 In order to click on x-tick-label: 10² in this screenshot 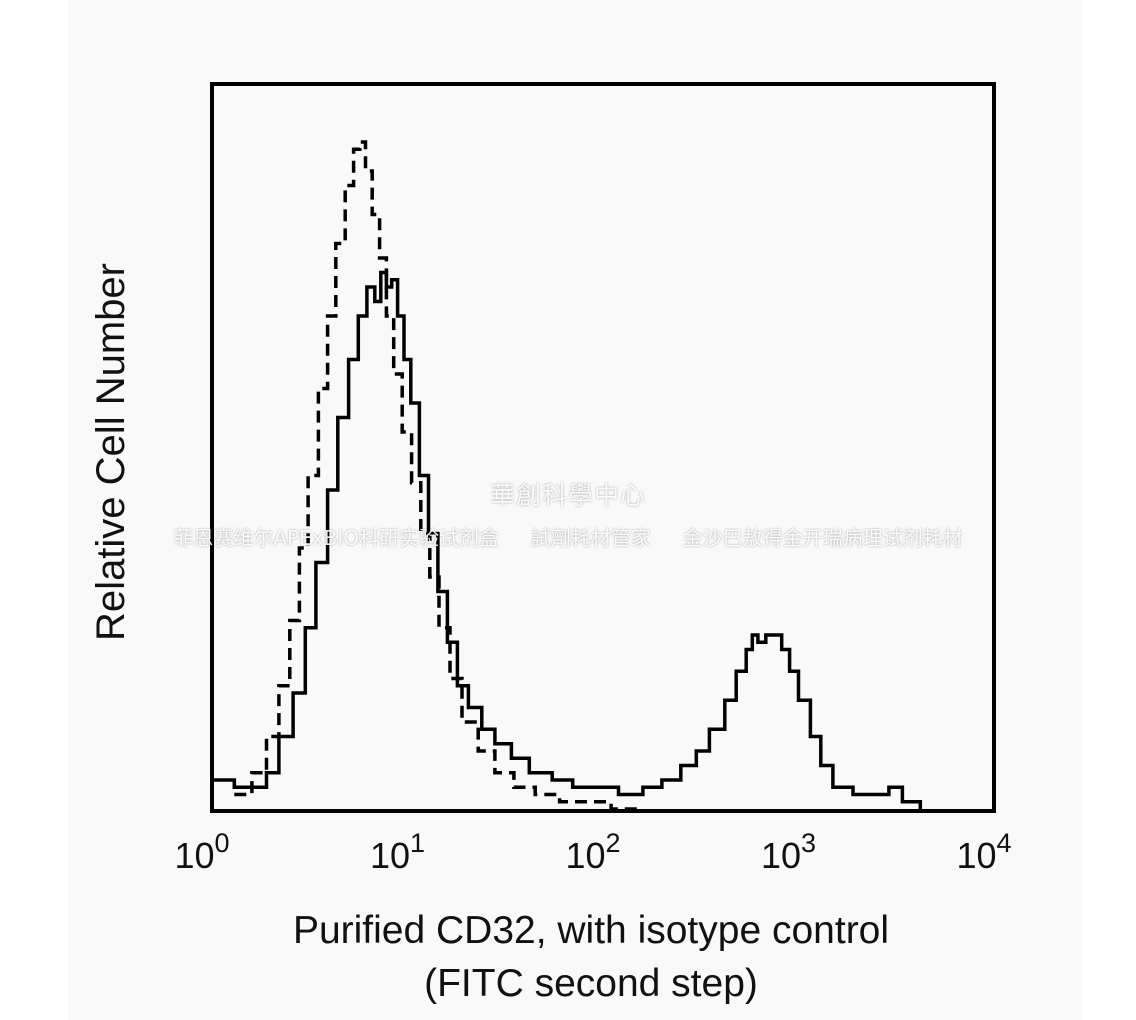, I will do `click(592, 852)`.